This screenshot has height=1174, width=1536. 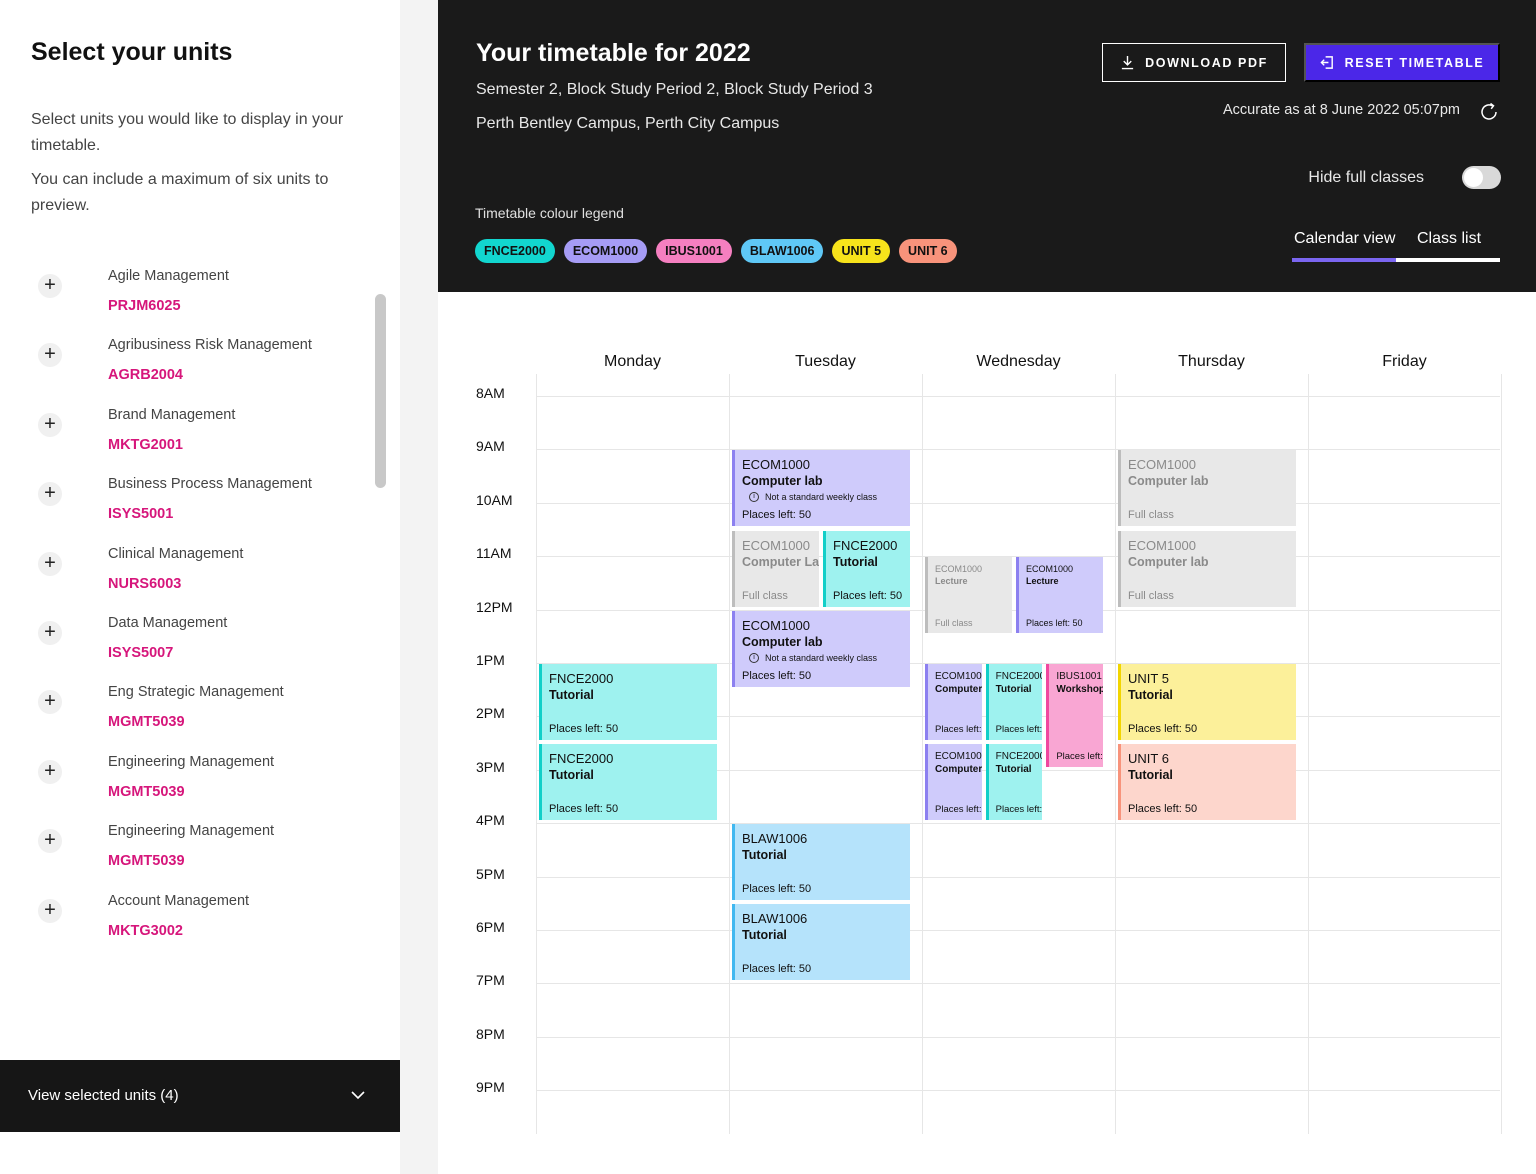 I want to click on unit-list-item: + Brand Management MKTG2001, so click(x=185, y=437).